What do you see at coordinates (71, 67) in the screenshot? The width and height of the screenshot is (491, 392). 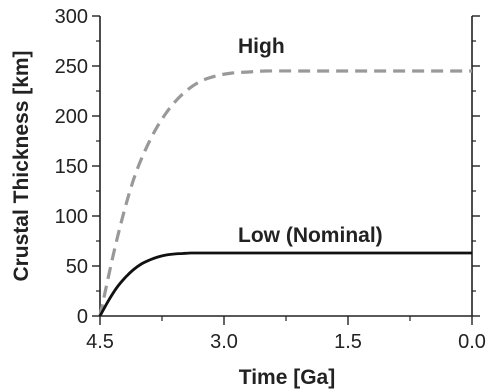 I see `y-tick-label: 250` at bounding box center [71, 67].